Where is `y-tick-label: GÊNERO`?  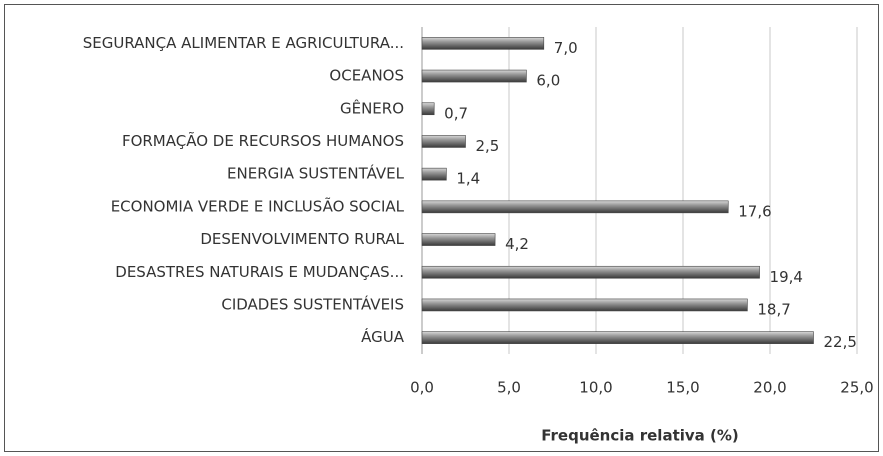 y-tick-label: GÊNERO is located at coordinates (372, 107).